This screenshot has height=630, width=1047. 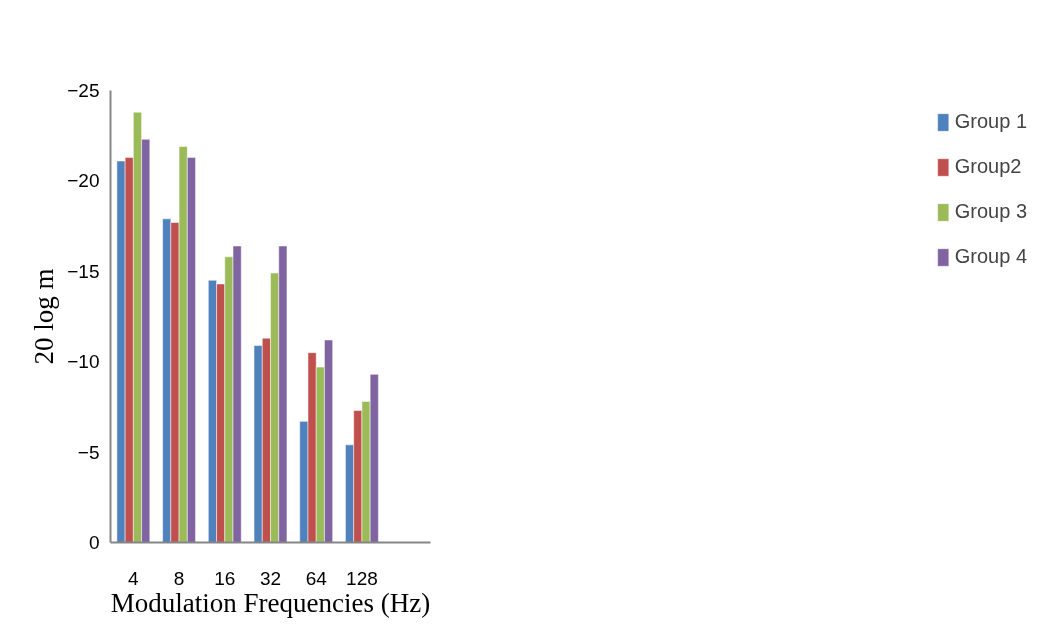 I want to click on y-tick-label: −10, so click(x=83, y=362).